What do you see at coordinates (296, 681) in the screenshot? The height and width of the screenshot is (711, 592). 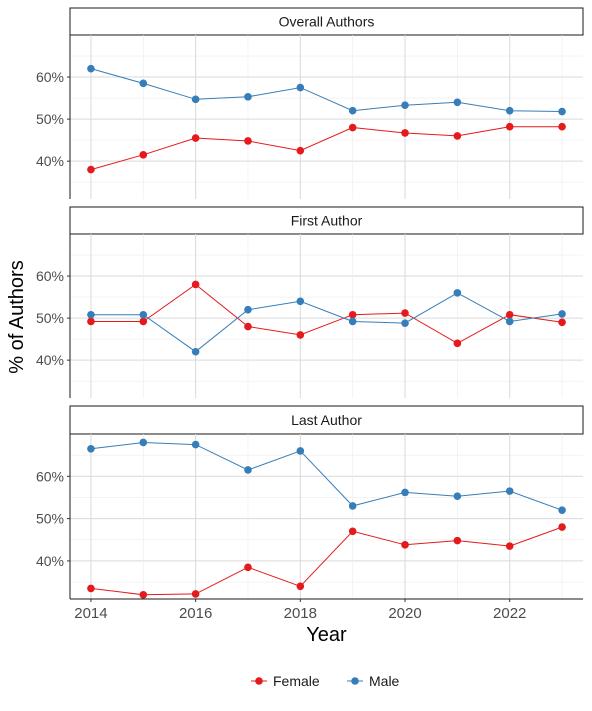 I see `legend-label: Female` at bounding box center [296, 681].